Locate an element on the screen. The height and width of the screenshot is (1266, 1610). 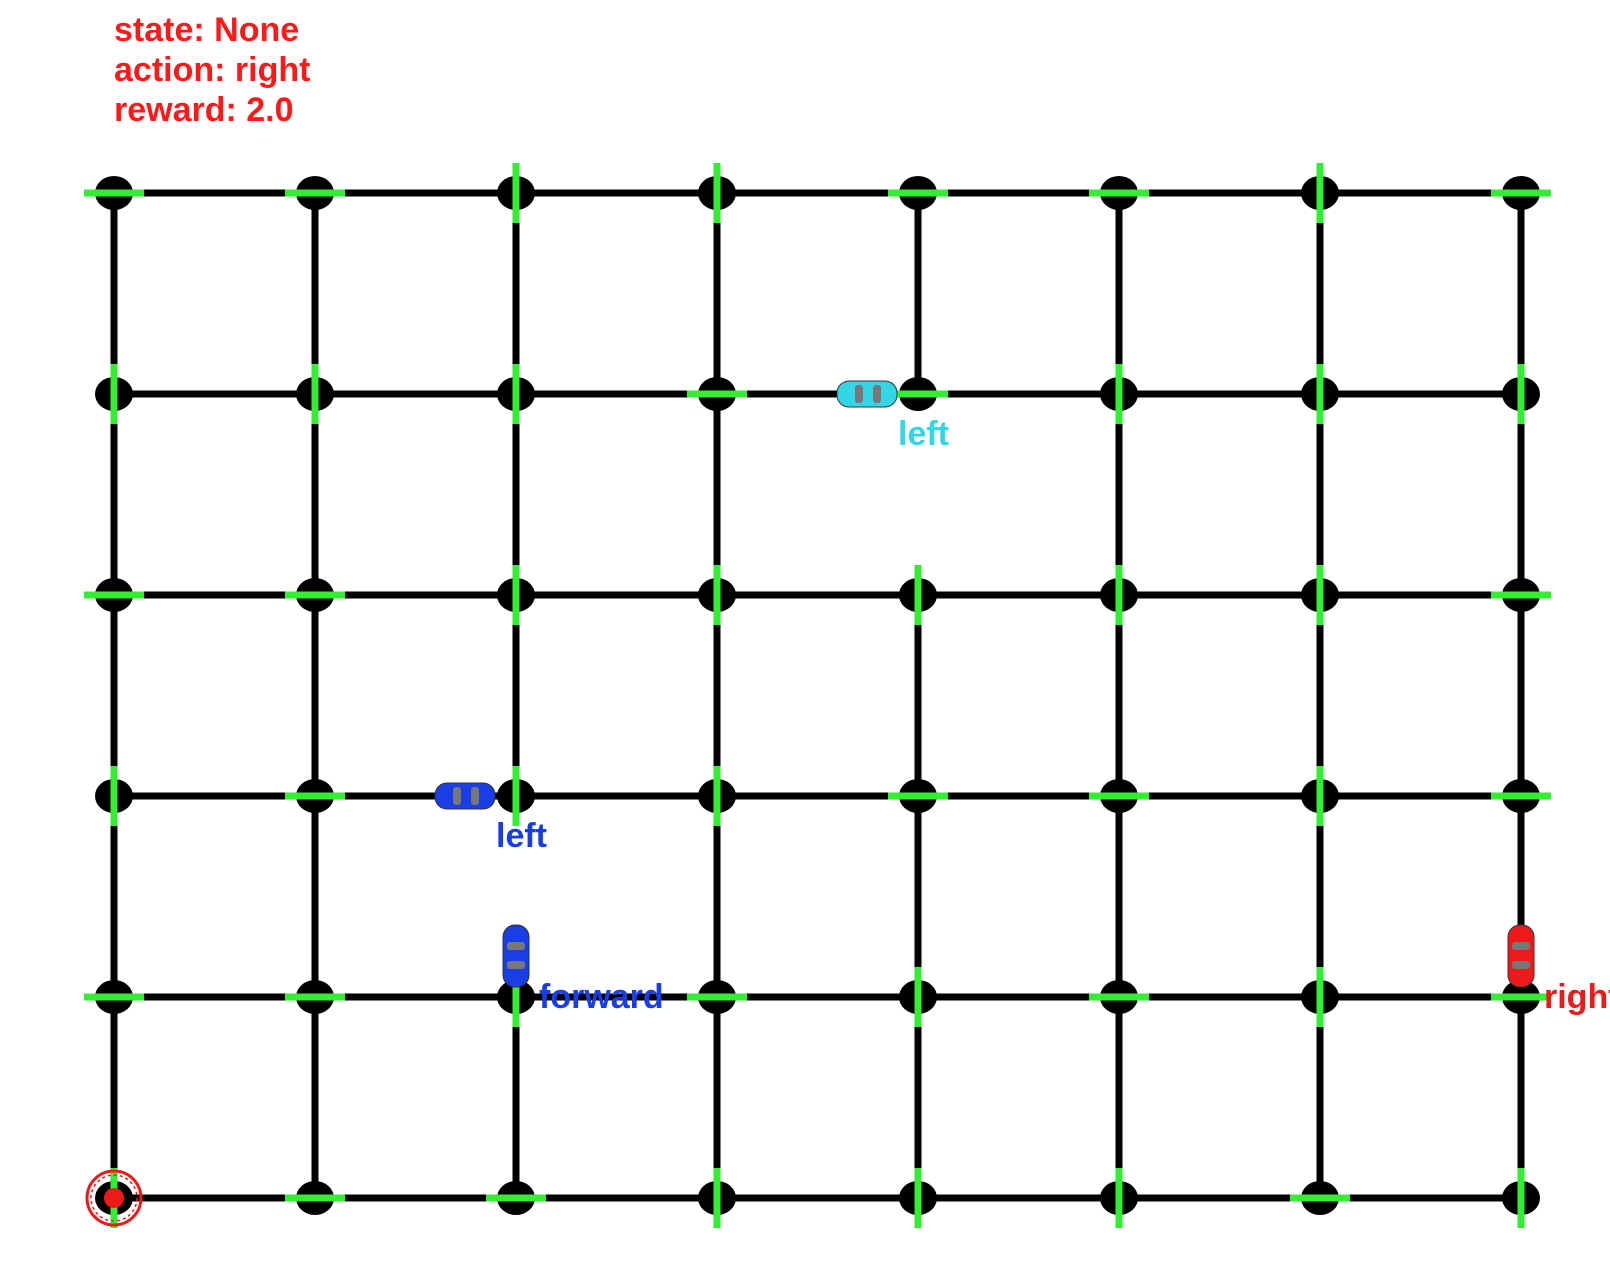
action-readout: action: right is located at coordinates (212, 70).